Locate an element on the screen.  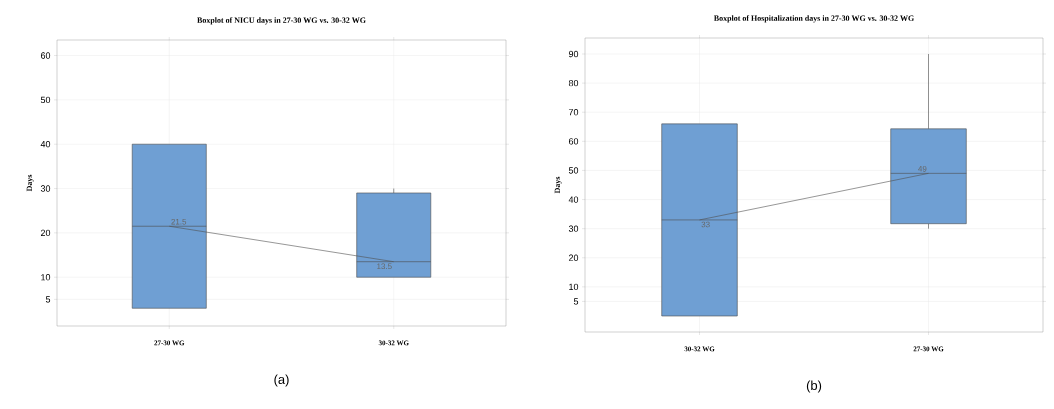
y-tick-label: 70 is located at coordinates (573, 112).